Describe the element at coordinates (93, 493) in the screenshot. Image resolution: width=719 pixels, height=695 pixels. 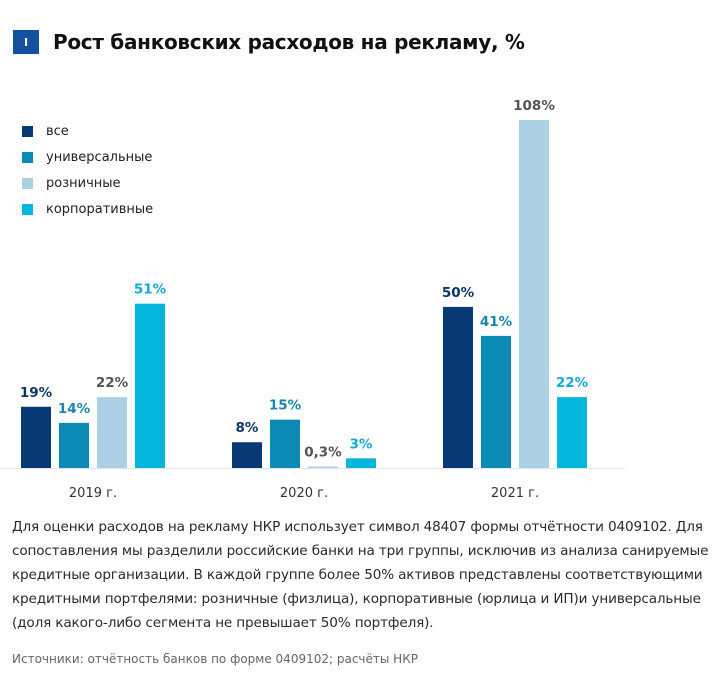
I see `x-tick-label: 2019 г.` at that location.